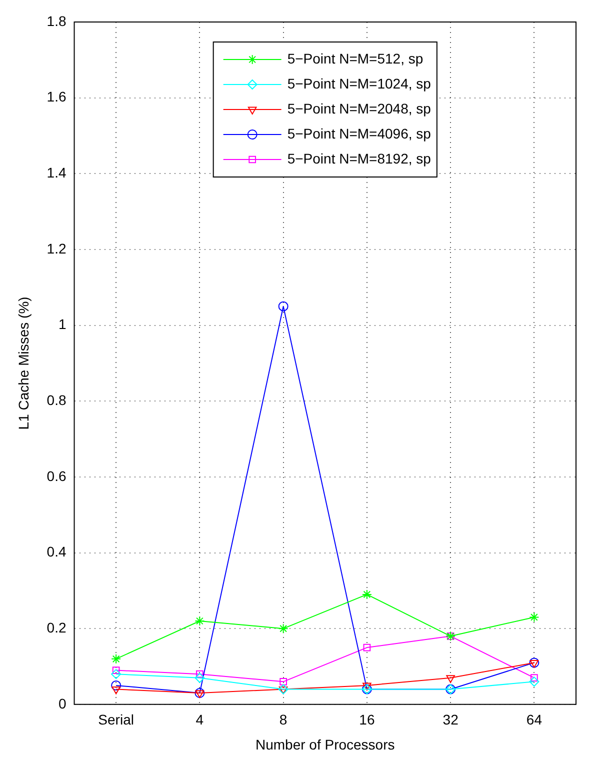 Image resolution: width=614 pixels, height=762 pixels. Describe the element at coordinates (367, 720) in the screenshot. I see `x-tick-label: 16` at that location.